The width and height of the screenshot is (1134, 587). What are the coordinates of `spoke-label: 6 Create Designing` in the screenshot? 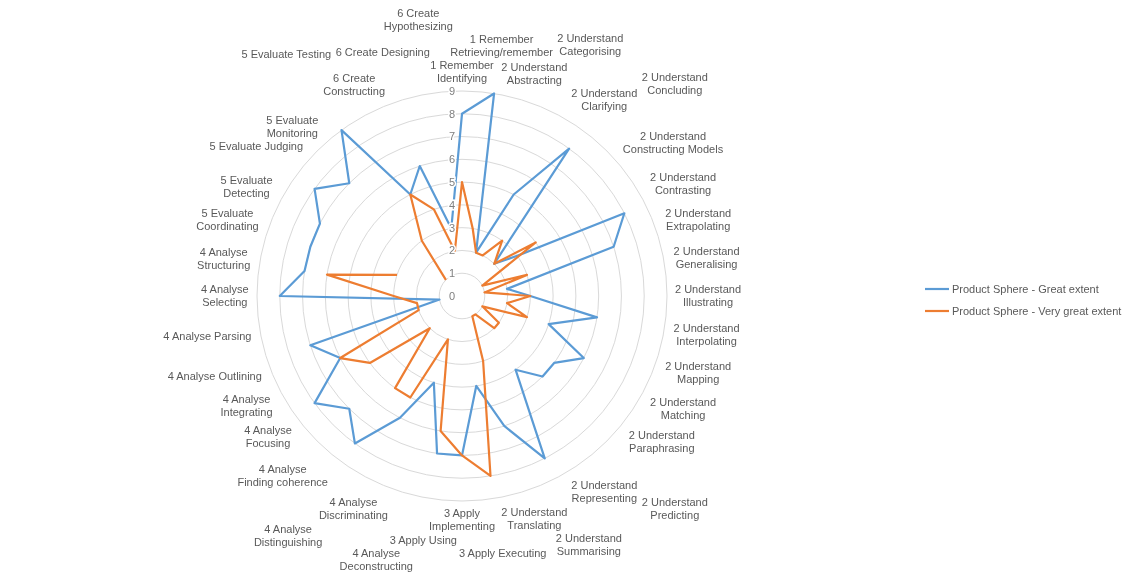 It's located at (382, 52).